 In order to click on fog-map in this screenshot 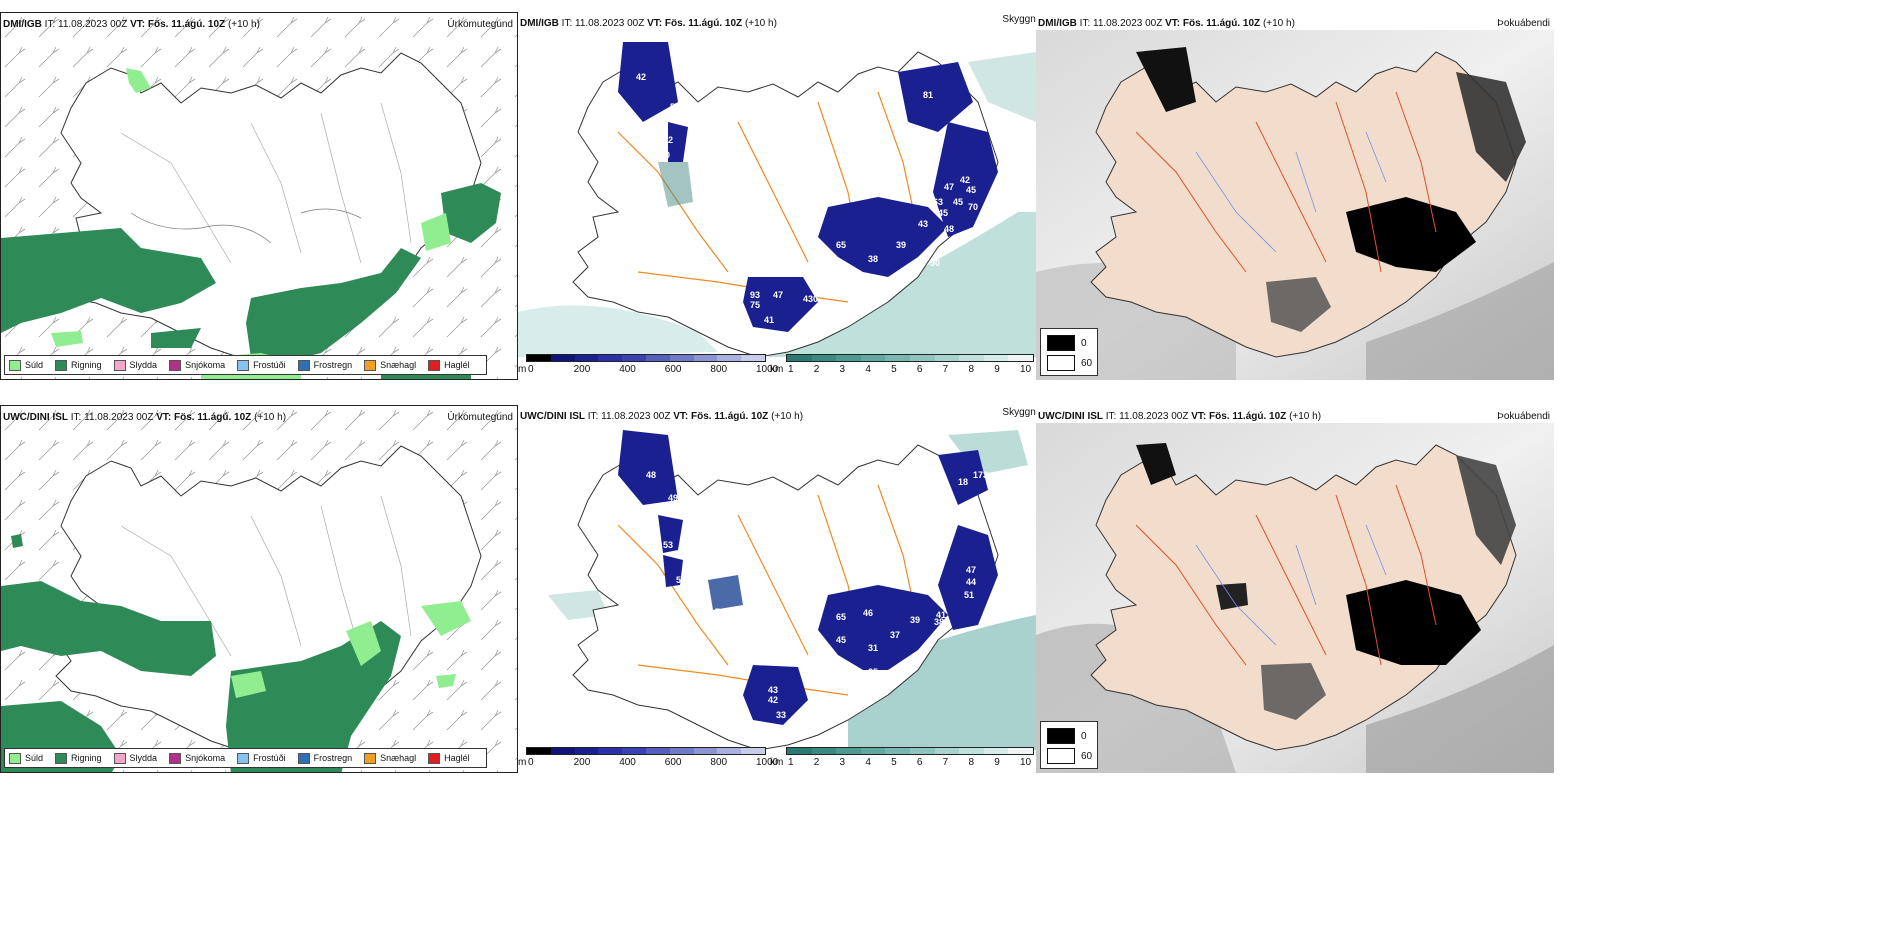, I will do `click(1295, 598)`.